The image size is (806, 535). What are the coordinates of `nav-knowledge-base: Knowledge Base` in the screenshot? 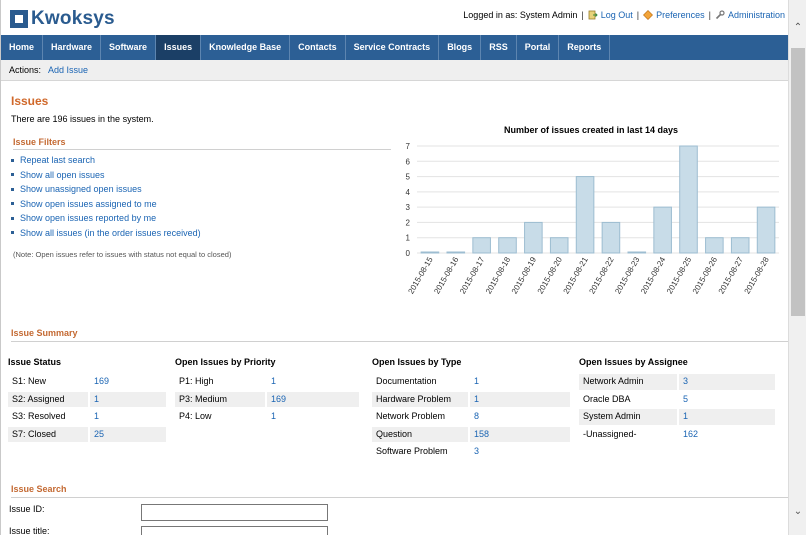 It's located at (246, 47).